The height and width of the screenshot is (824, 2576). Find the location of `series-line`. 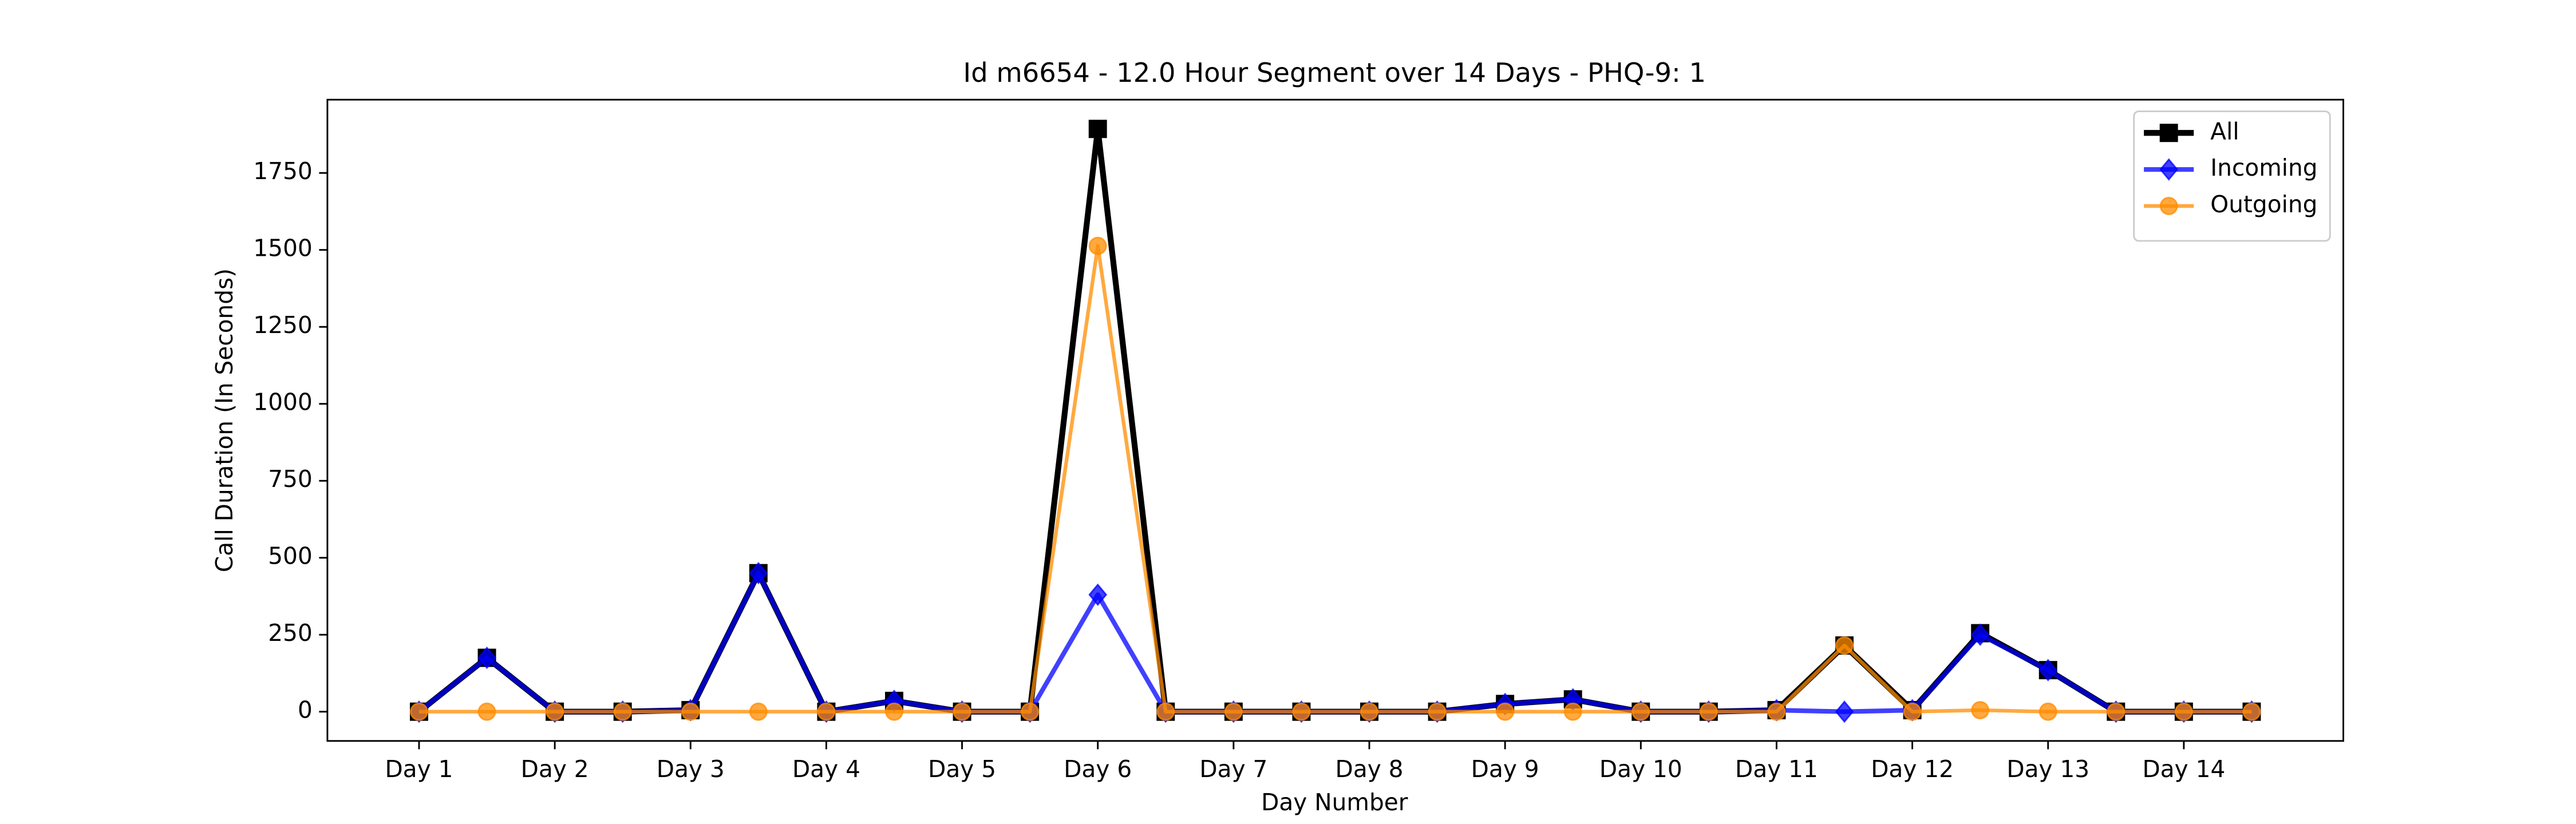

series-line is located at coordinates (1334, 642).